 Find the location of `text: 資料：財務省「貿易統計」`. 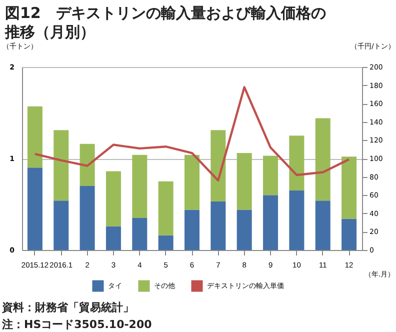

text: 資料：財務省「貿易統計」 is located at coordinates (67, 307).